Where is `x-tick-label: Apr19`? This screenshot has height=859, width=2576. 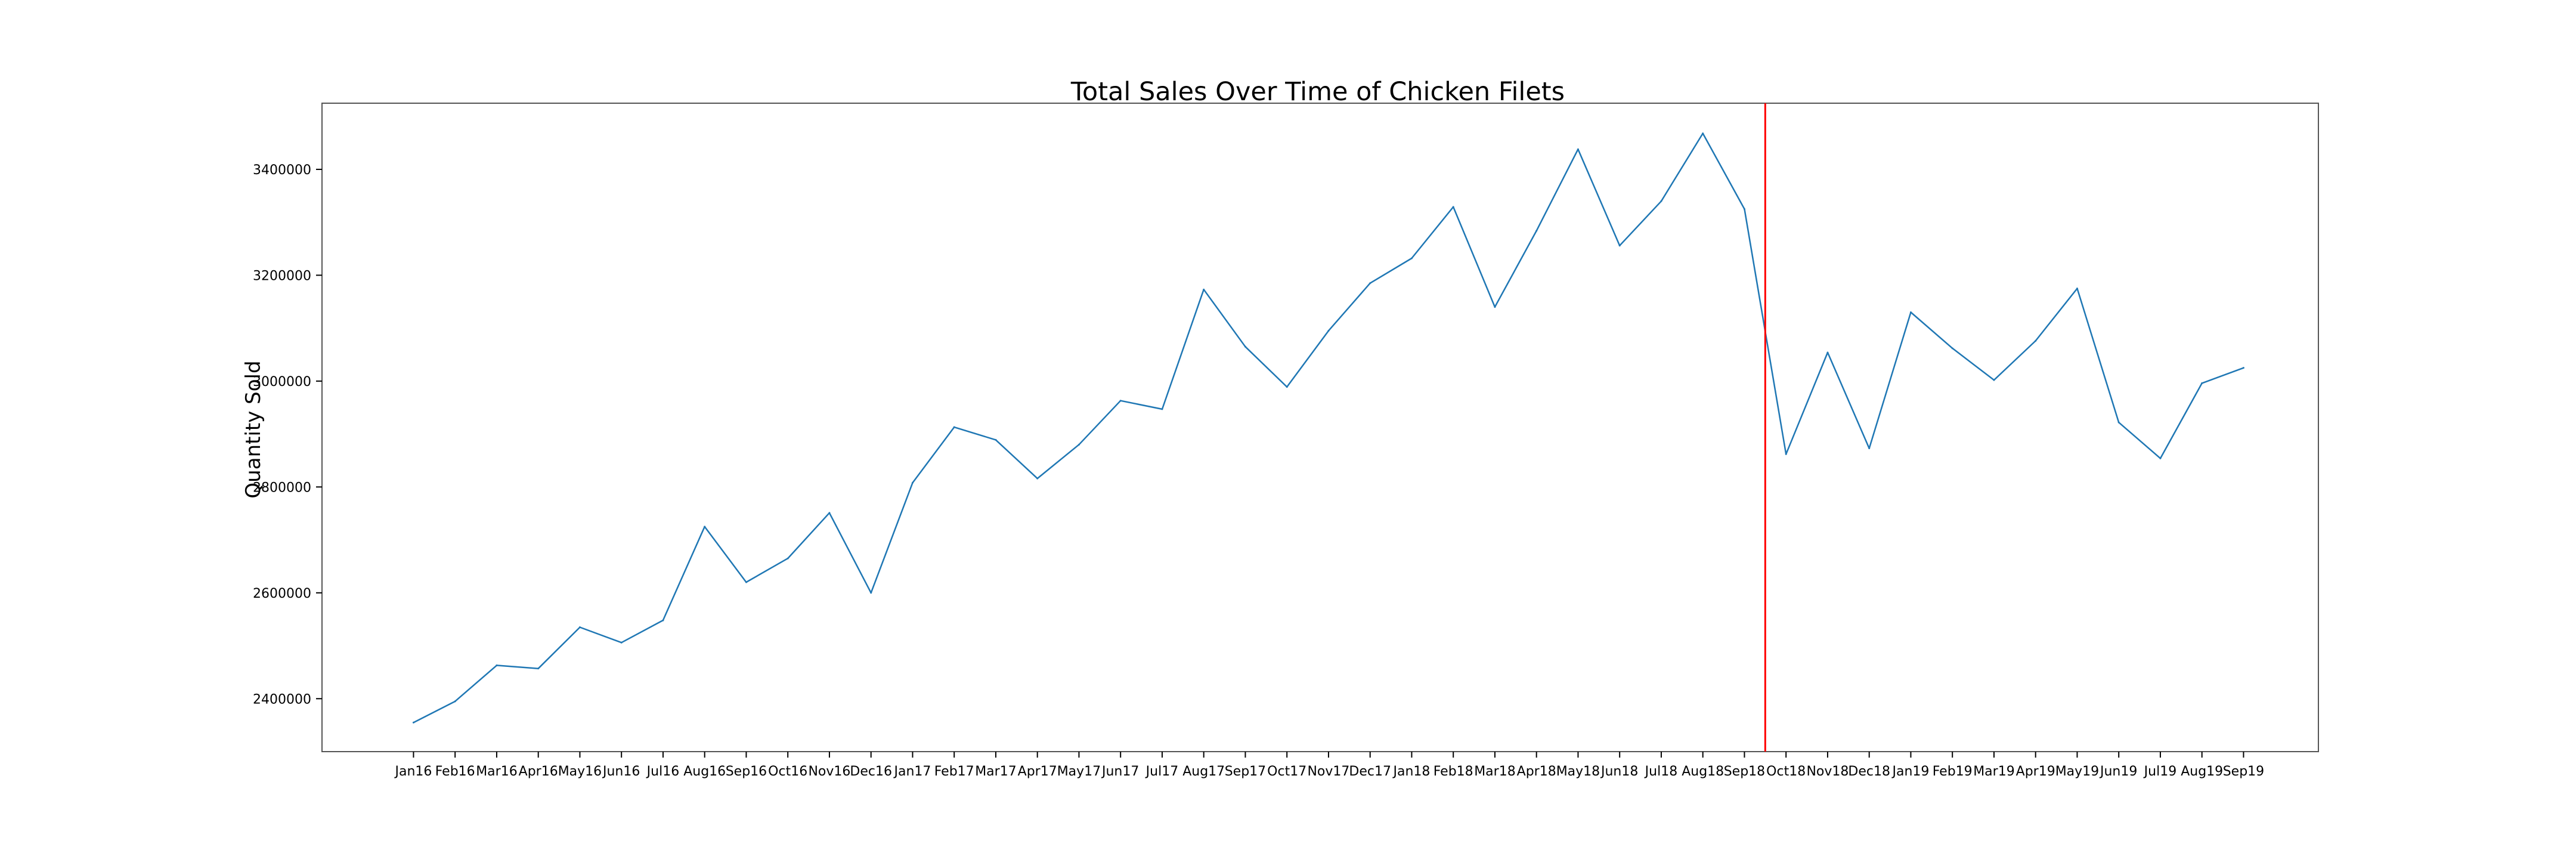 x-tick-label: Apr19 is located at coordinates (2036, 771).